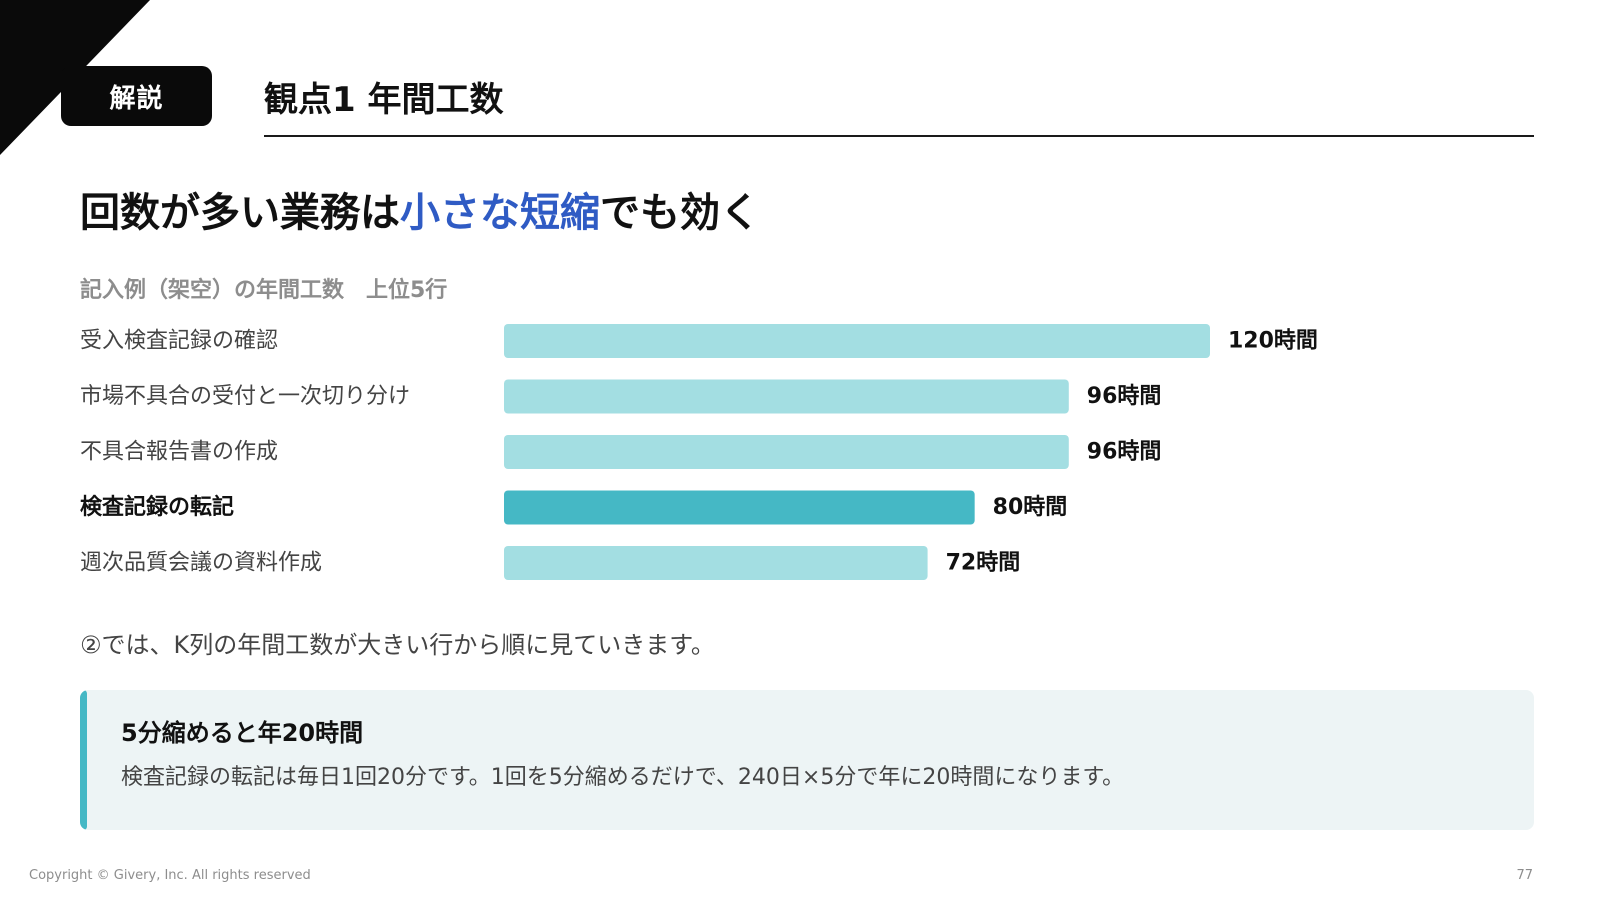  What do you see at coordinates (397, 645) in the screenshot?
I see `explanation-note: ②では、K列の年間工数が大きい行から順に見ていきます。` at bounding box center [397, 645].